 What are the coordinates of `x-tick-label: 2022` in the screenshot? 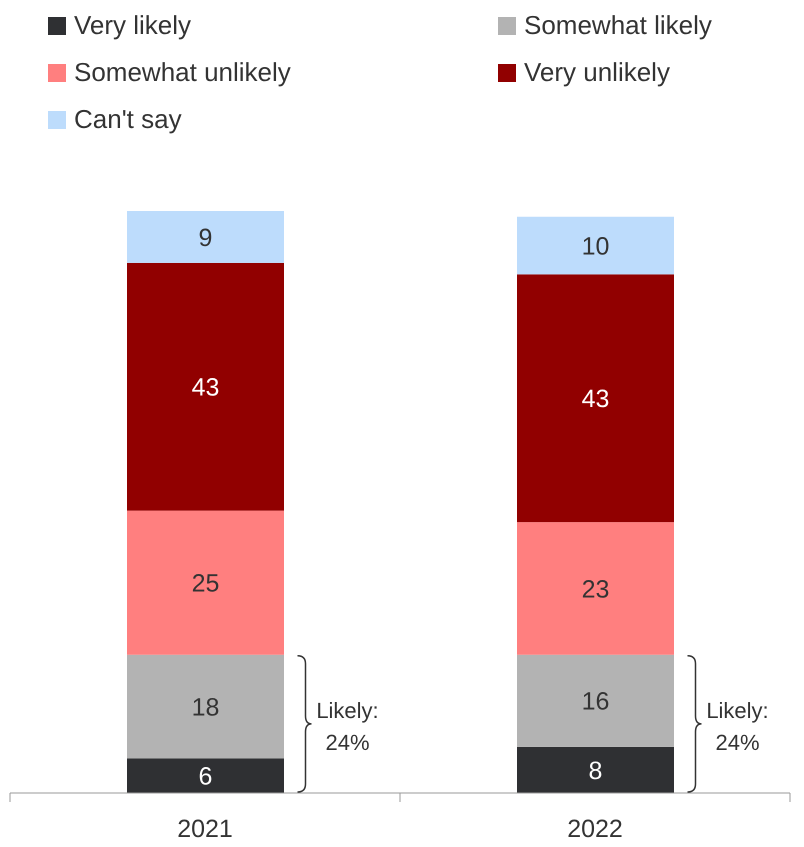 It's located at (595, 828).